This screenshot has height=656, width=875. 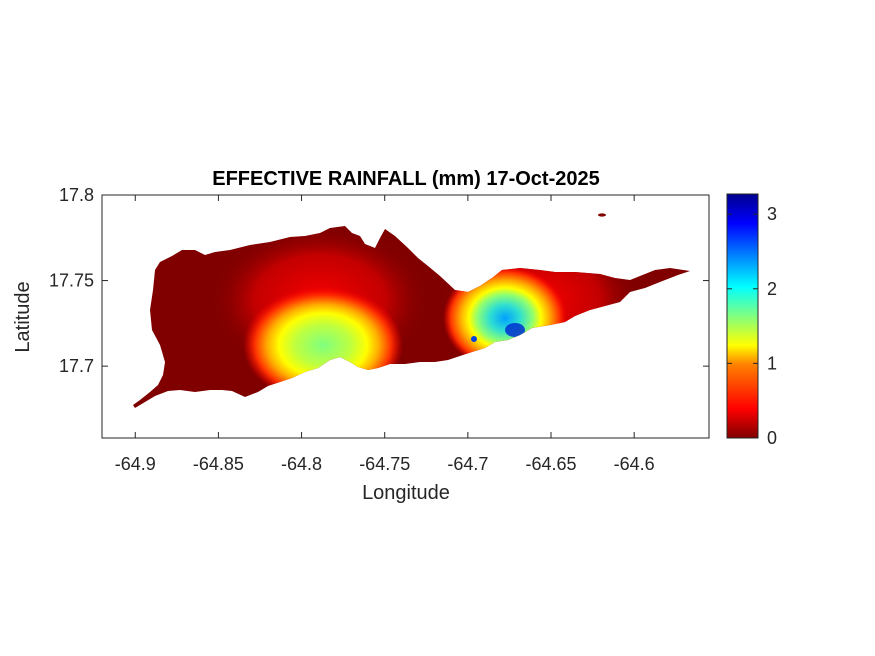 What do you see at coordinates (76, 366) in the screenshot?
I see `y-tick-label: 17.7` at bounding box center [76, 366].